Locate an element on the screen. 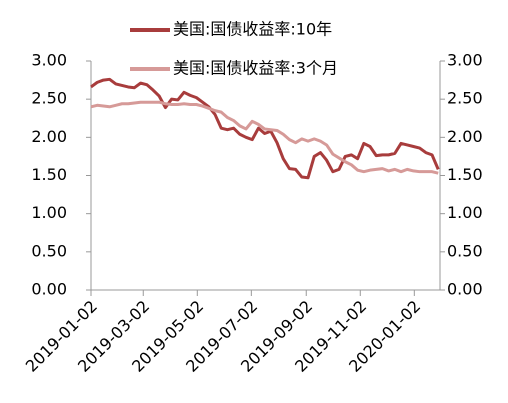  legend-label: 美国:国债收益率:3个月 is located at coordinates (255, 68).